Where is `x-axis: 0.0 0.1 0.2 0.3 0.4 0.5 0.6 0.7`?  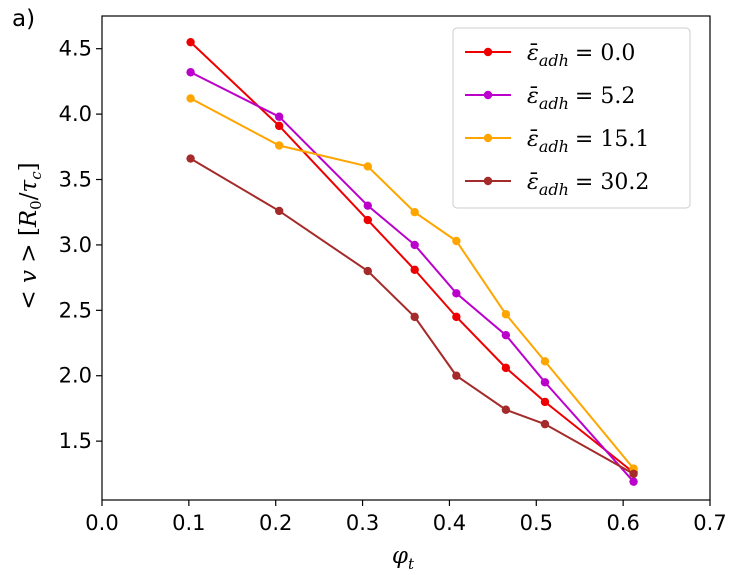 x-axis: 0.0 0.1 0.2 0.3 0.4 0.5 0.6 0.7 is located at coordinates (406, 517).